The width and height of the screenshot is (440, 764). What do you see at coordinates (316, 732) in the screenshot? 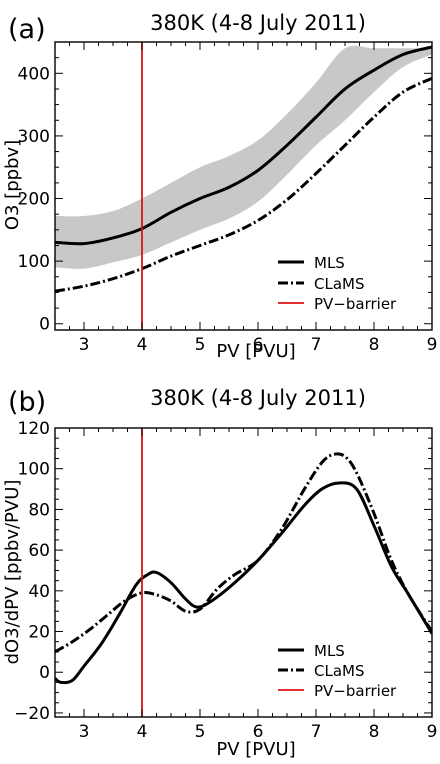
I see `xtick-label-b: 7` at bounding box center [316, 732].